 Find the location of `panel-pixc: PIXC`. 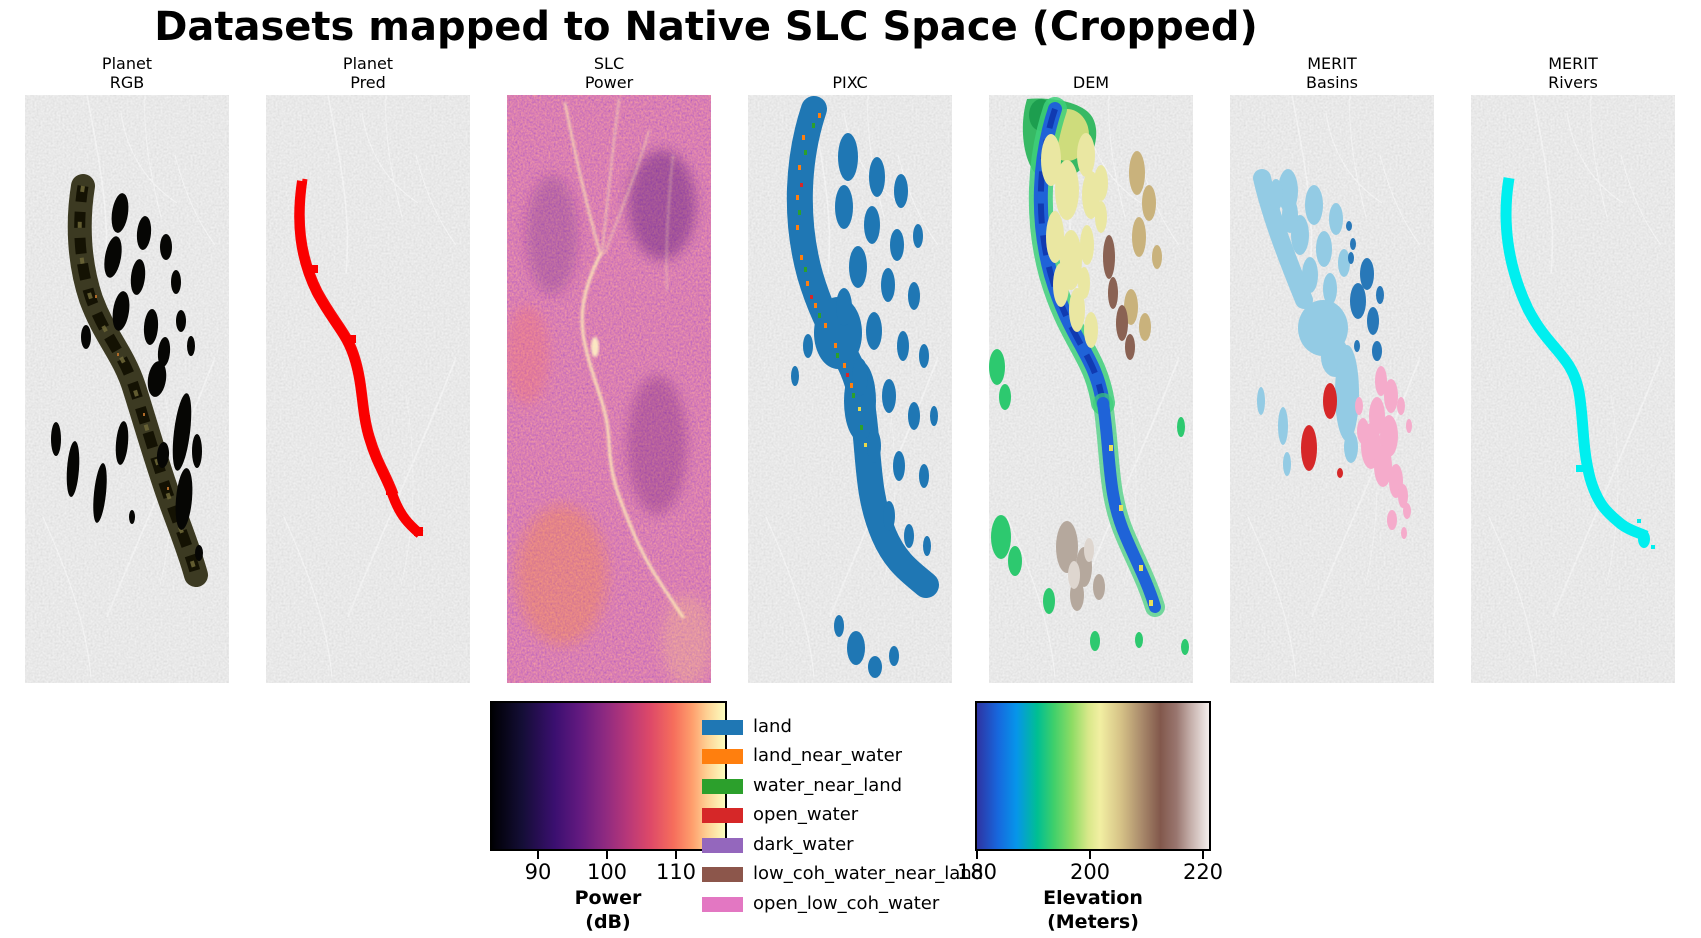

panel-pixc: PIXC is located at coordinates (850, 378).